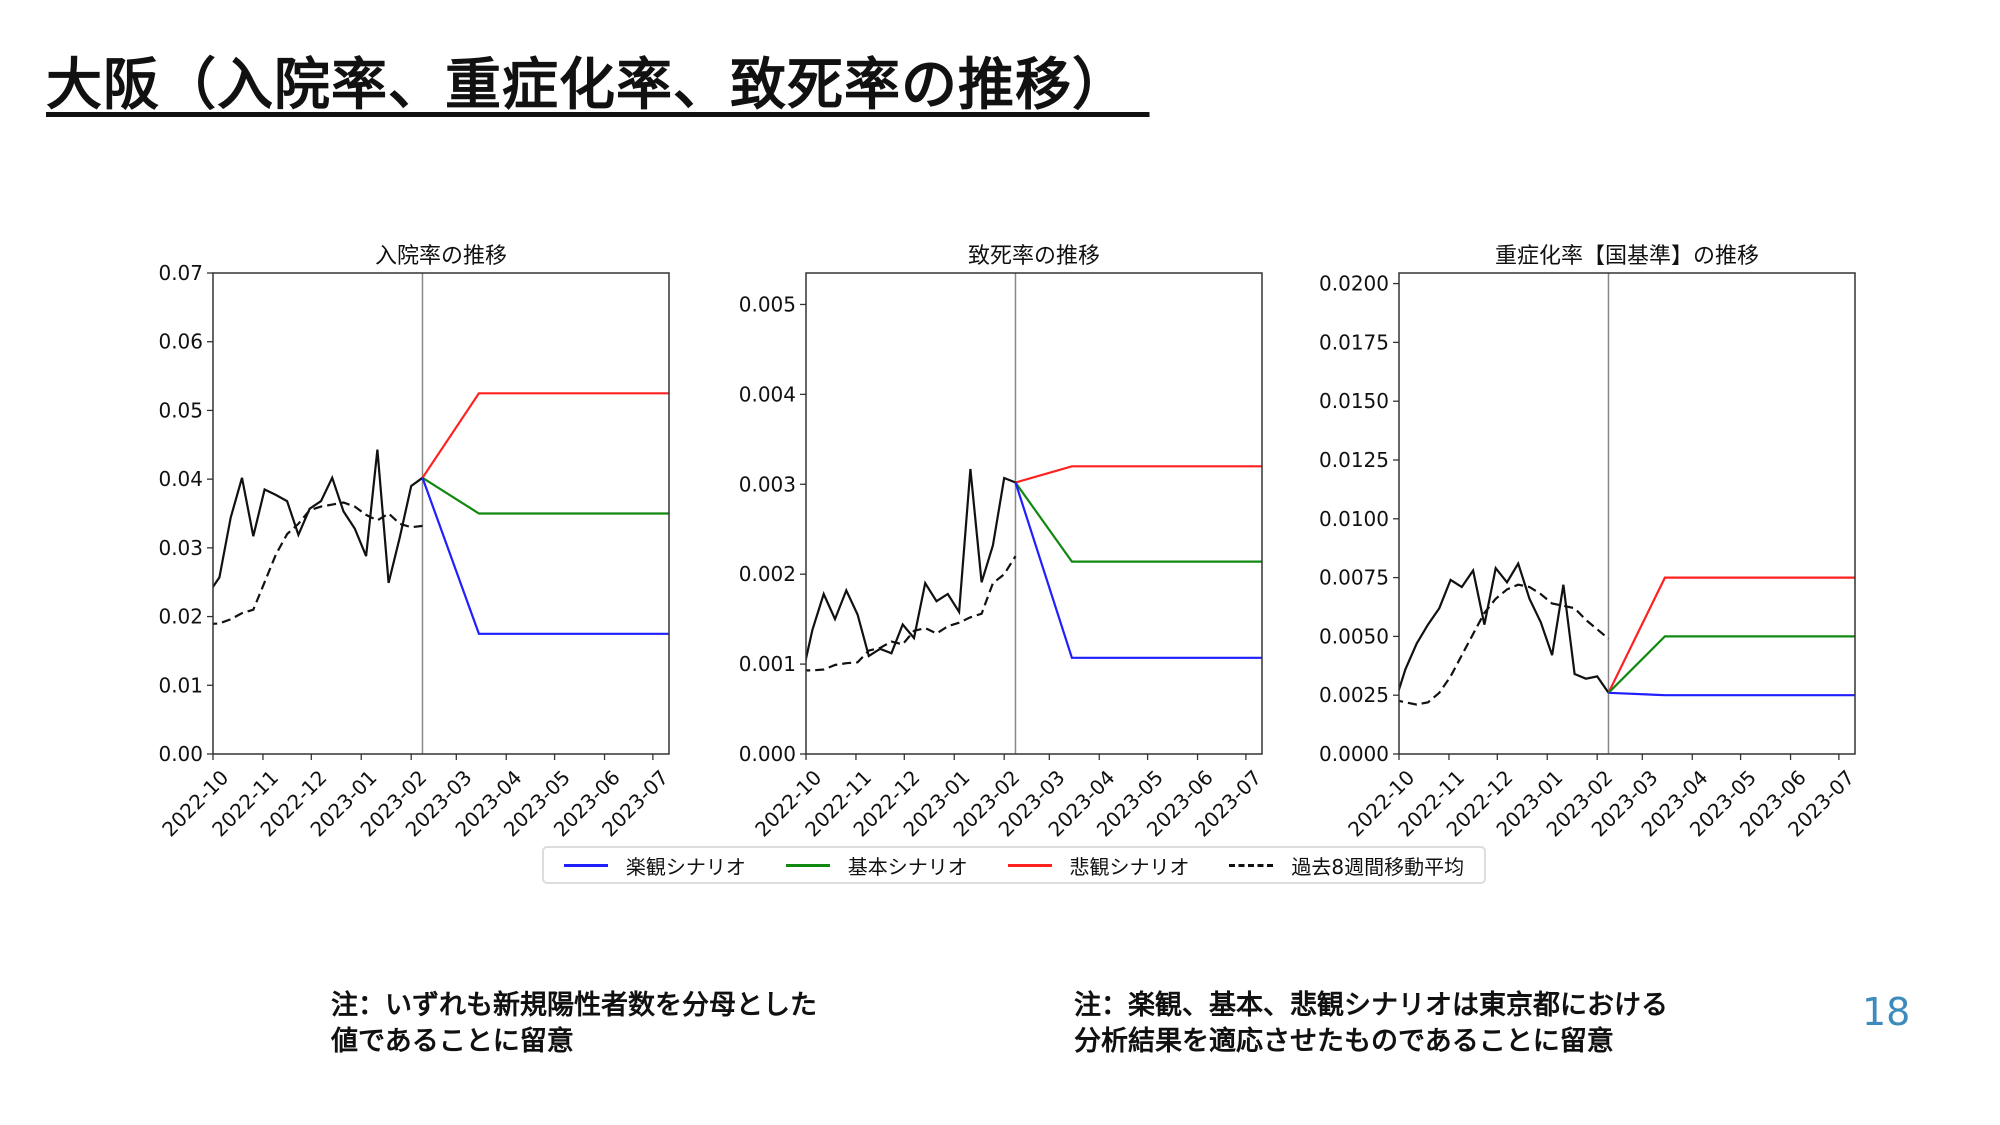 This screenshot has height=1125, width=2000. I want to click on legend-line-optimistic, so click(585, 865).